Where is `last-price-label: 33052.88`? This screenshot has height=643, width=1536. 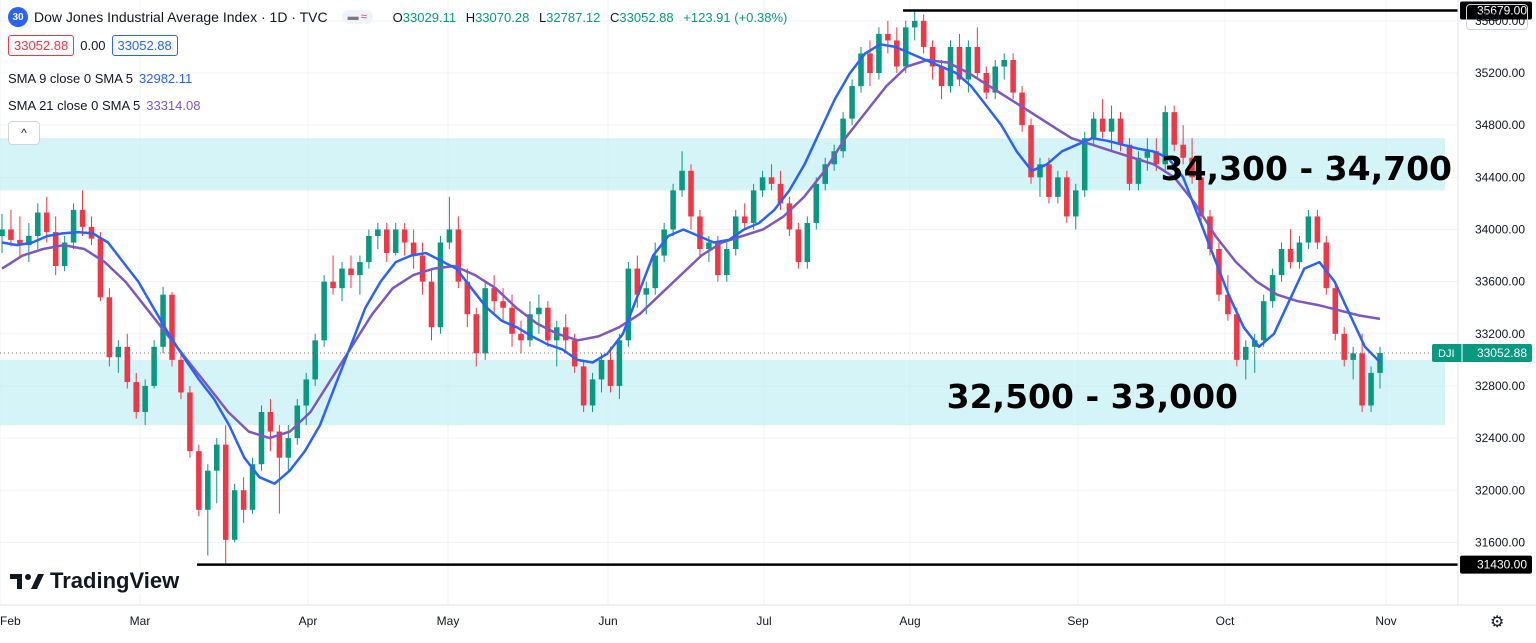 last-price-label: 33052.88 is located at coordinates (1502, 353).